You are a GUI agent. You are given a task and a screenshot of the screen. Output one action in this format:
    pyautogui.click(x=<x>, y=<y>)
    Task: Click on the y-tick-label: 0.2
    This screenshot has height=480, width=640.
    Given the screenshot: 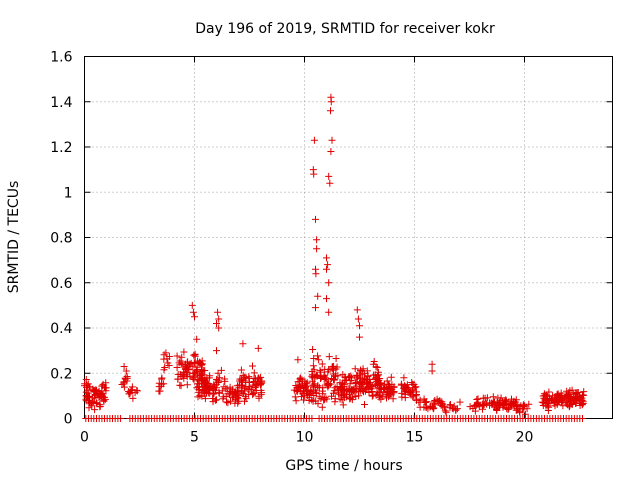 What is the action you would take?
    pyautogui.click(x=61, y=374)
    